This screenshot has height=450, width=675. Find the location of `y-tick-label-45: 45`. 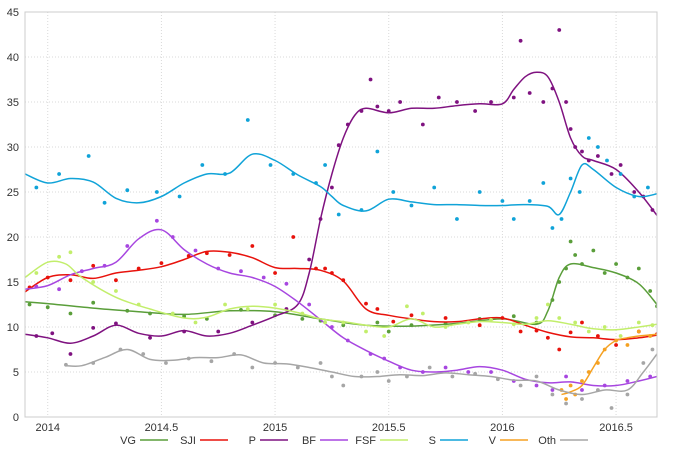

y-tick-label-45: 45 is located at coordinates (13, 13).